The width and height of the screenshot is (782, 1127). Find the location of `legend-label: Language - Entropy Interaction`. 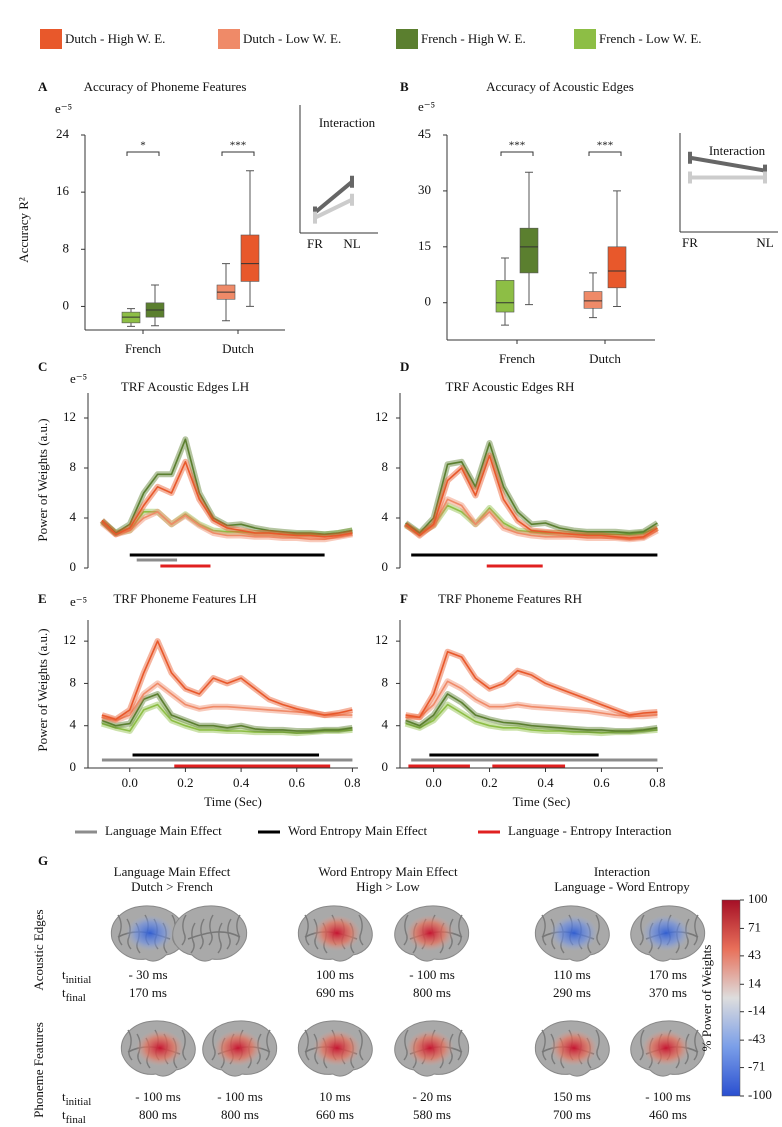

legend-label: Language - Entropy Interaction is located at coordinates (590, 830).